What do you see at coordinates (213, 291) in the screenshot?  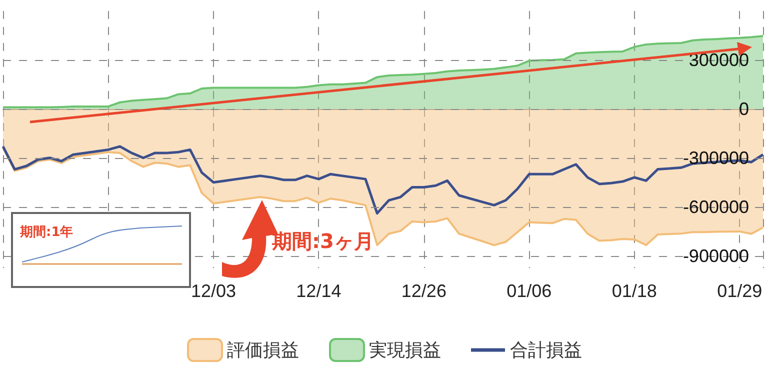 I see `x-tick-label: 12/03` at bounding box center [213, 291].